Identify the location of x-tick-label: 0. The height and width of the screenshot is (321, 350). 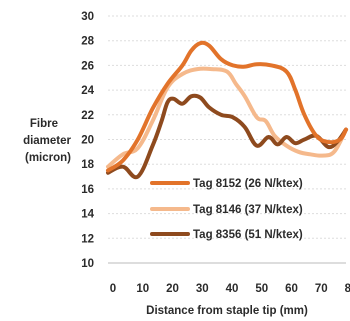
(113, 289).